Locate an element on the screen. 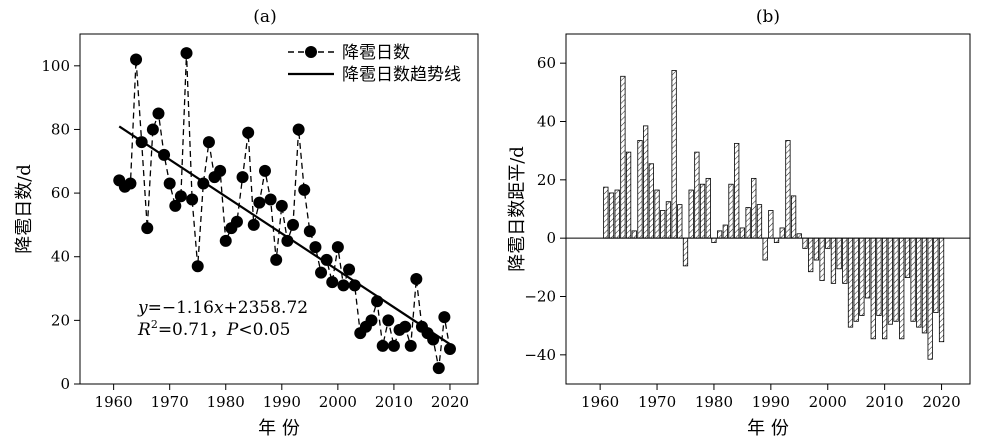  panel-b-x-axis: 1960 1970 1980 1990 2000 2010 2020 is located at coordinates (771, 397).